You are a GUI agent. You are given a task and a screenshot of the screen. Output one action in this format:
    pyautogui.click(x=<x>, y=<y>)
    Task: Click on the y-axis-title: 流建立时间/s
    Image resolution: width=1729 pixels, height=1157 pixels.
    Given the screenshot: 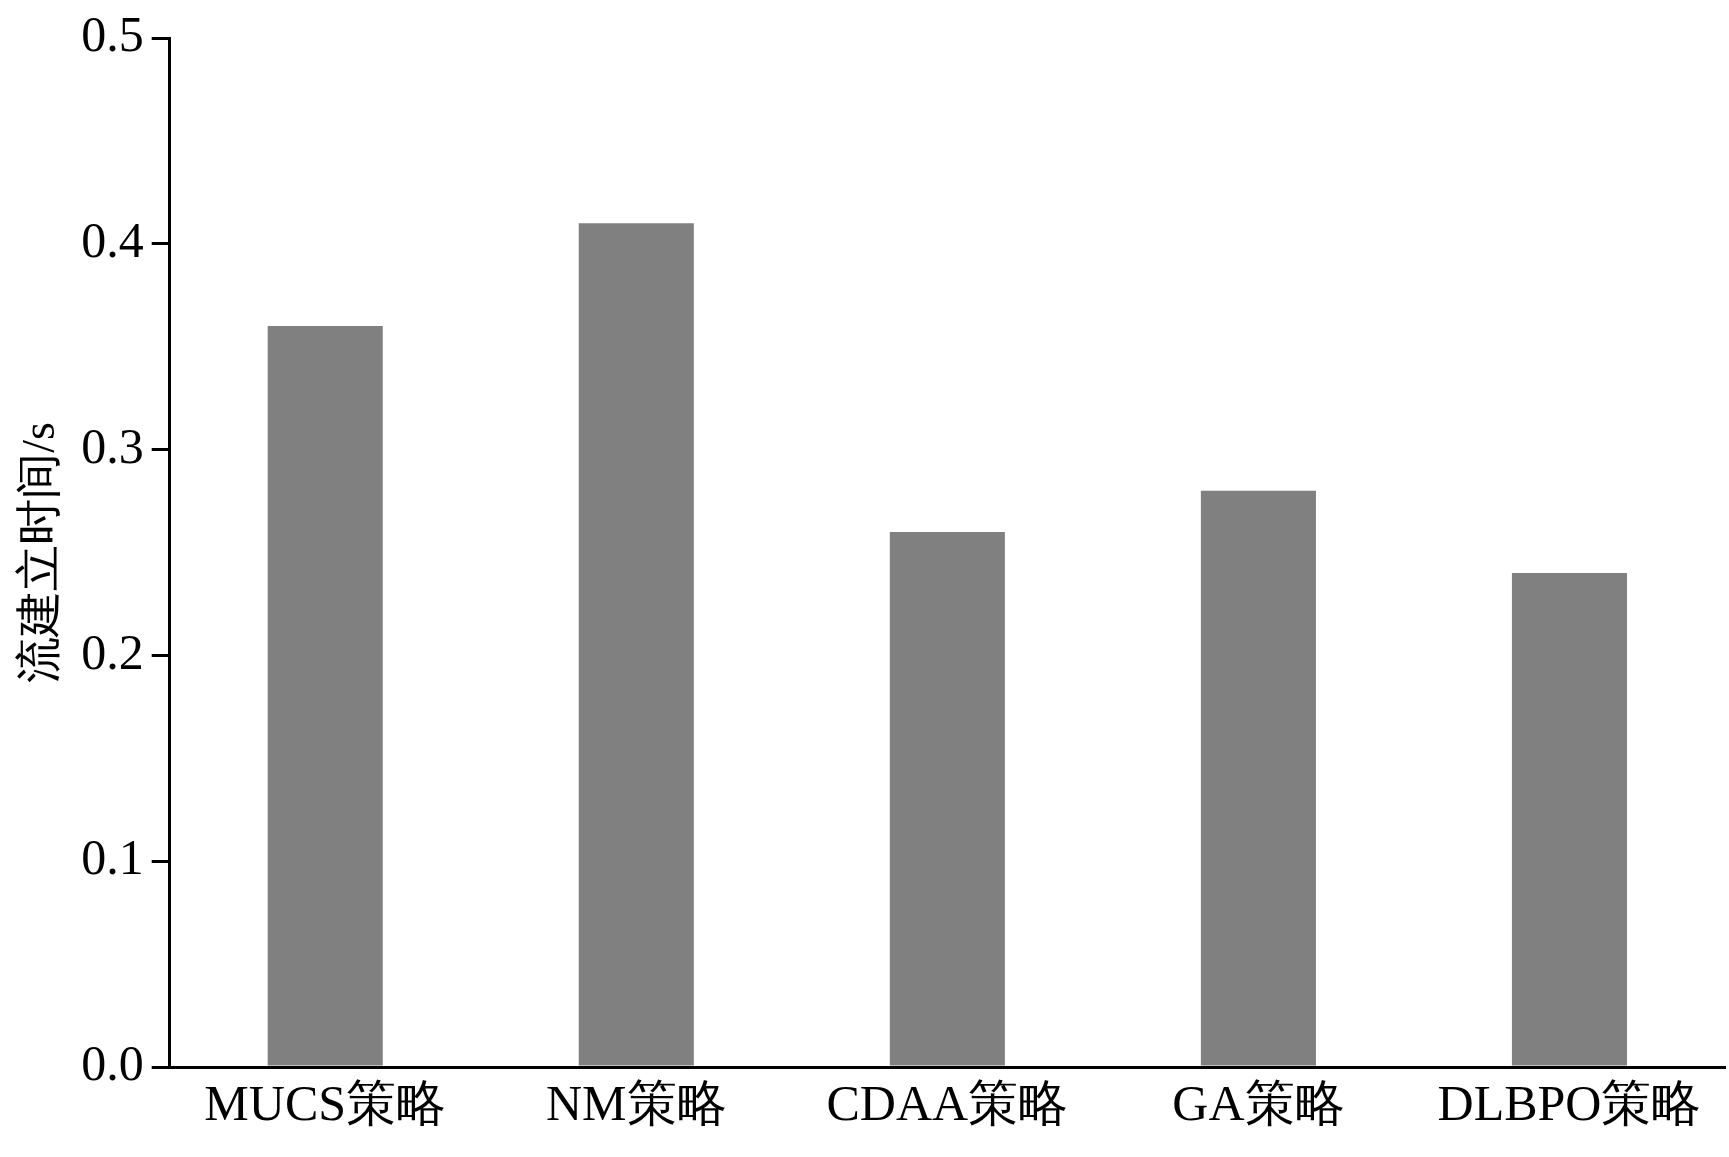 What is the action you would take?
    pyautogui.click(x=38, y=552)
    